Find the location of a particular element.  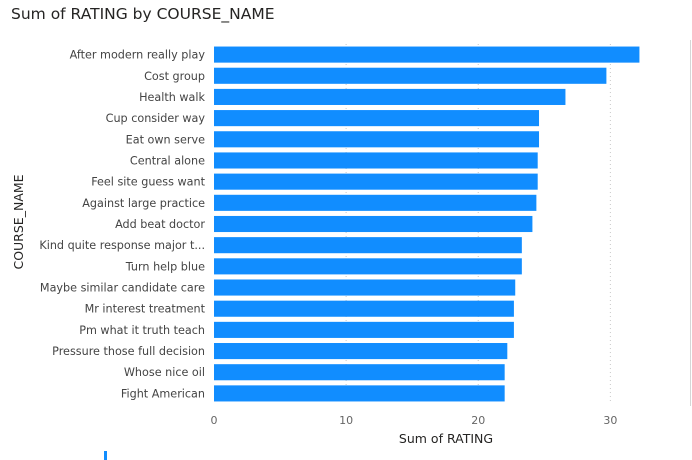

category-label: Maybe similar candidate care is located at coordinates (122, 288).